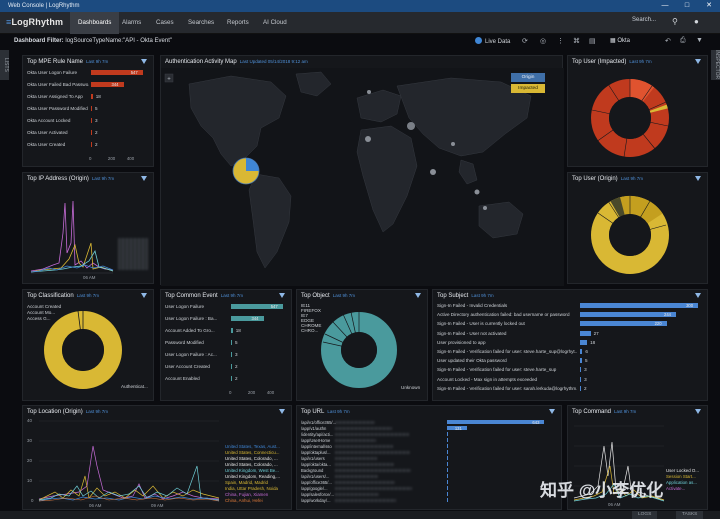 The image size is (720, 519). I want to click on bar-row-label: Sign-In Failed - Invalid Credentials, so click(472, 305).